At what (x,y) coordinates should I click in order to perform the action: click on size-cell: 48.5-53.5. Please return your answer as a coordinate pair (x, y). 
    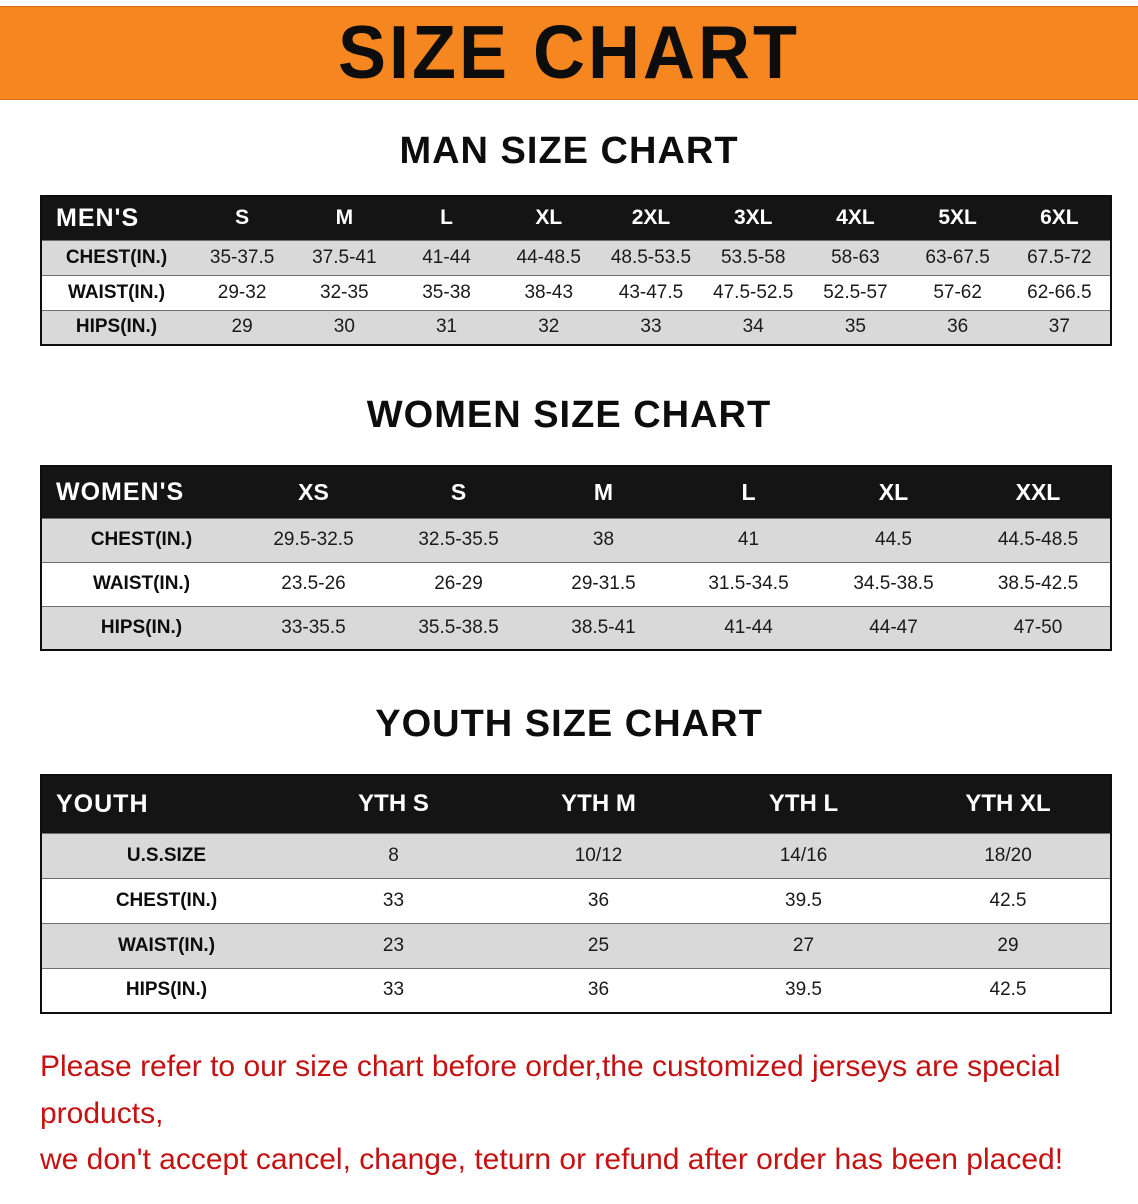
    Looking at the image, I should click on (651, 257).